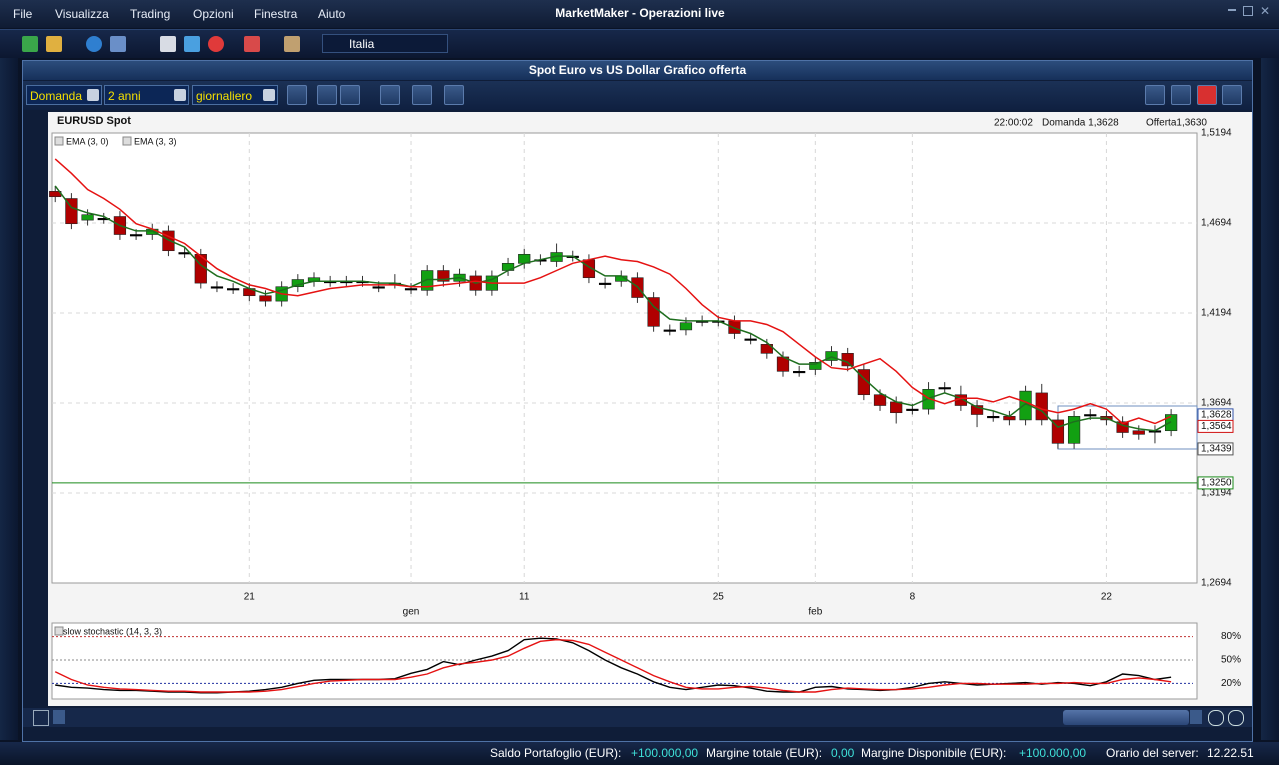 The image size is (1279, 765). I want to click on server-clock: 22:00:02, so click(1013, 123).